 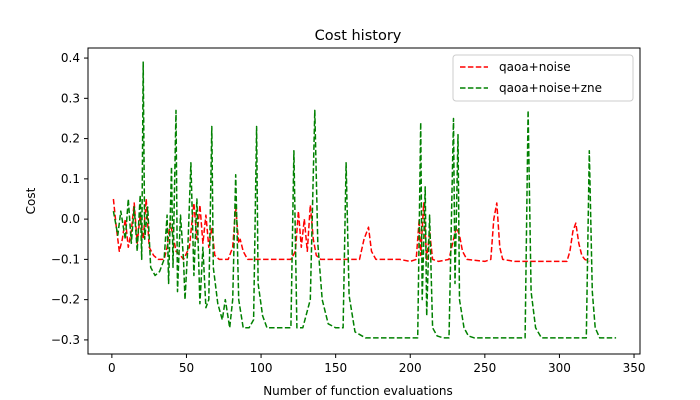 I want to click on chart-title: Cost history, so click(x=358, y=36).